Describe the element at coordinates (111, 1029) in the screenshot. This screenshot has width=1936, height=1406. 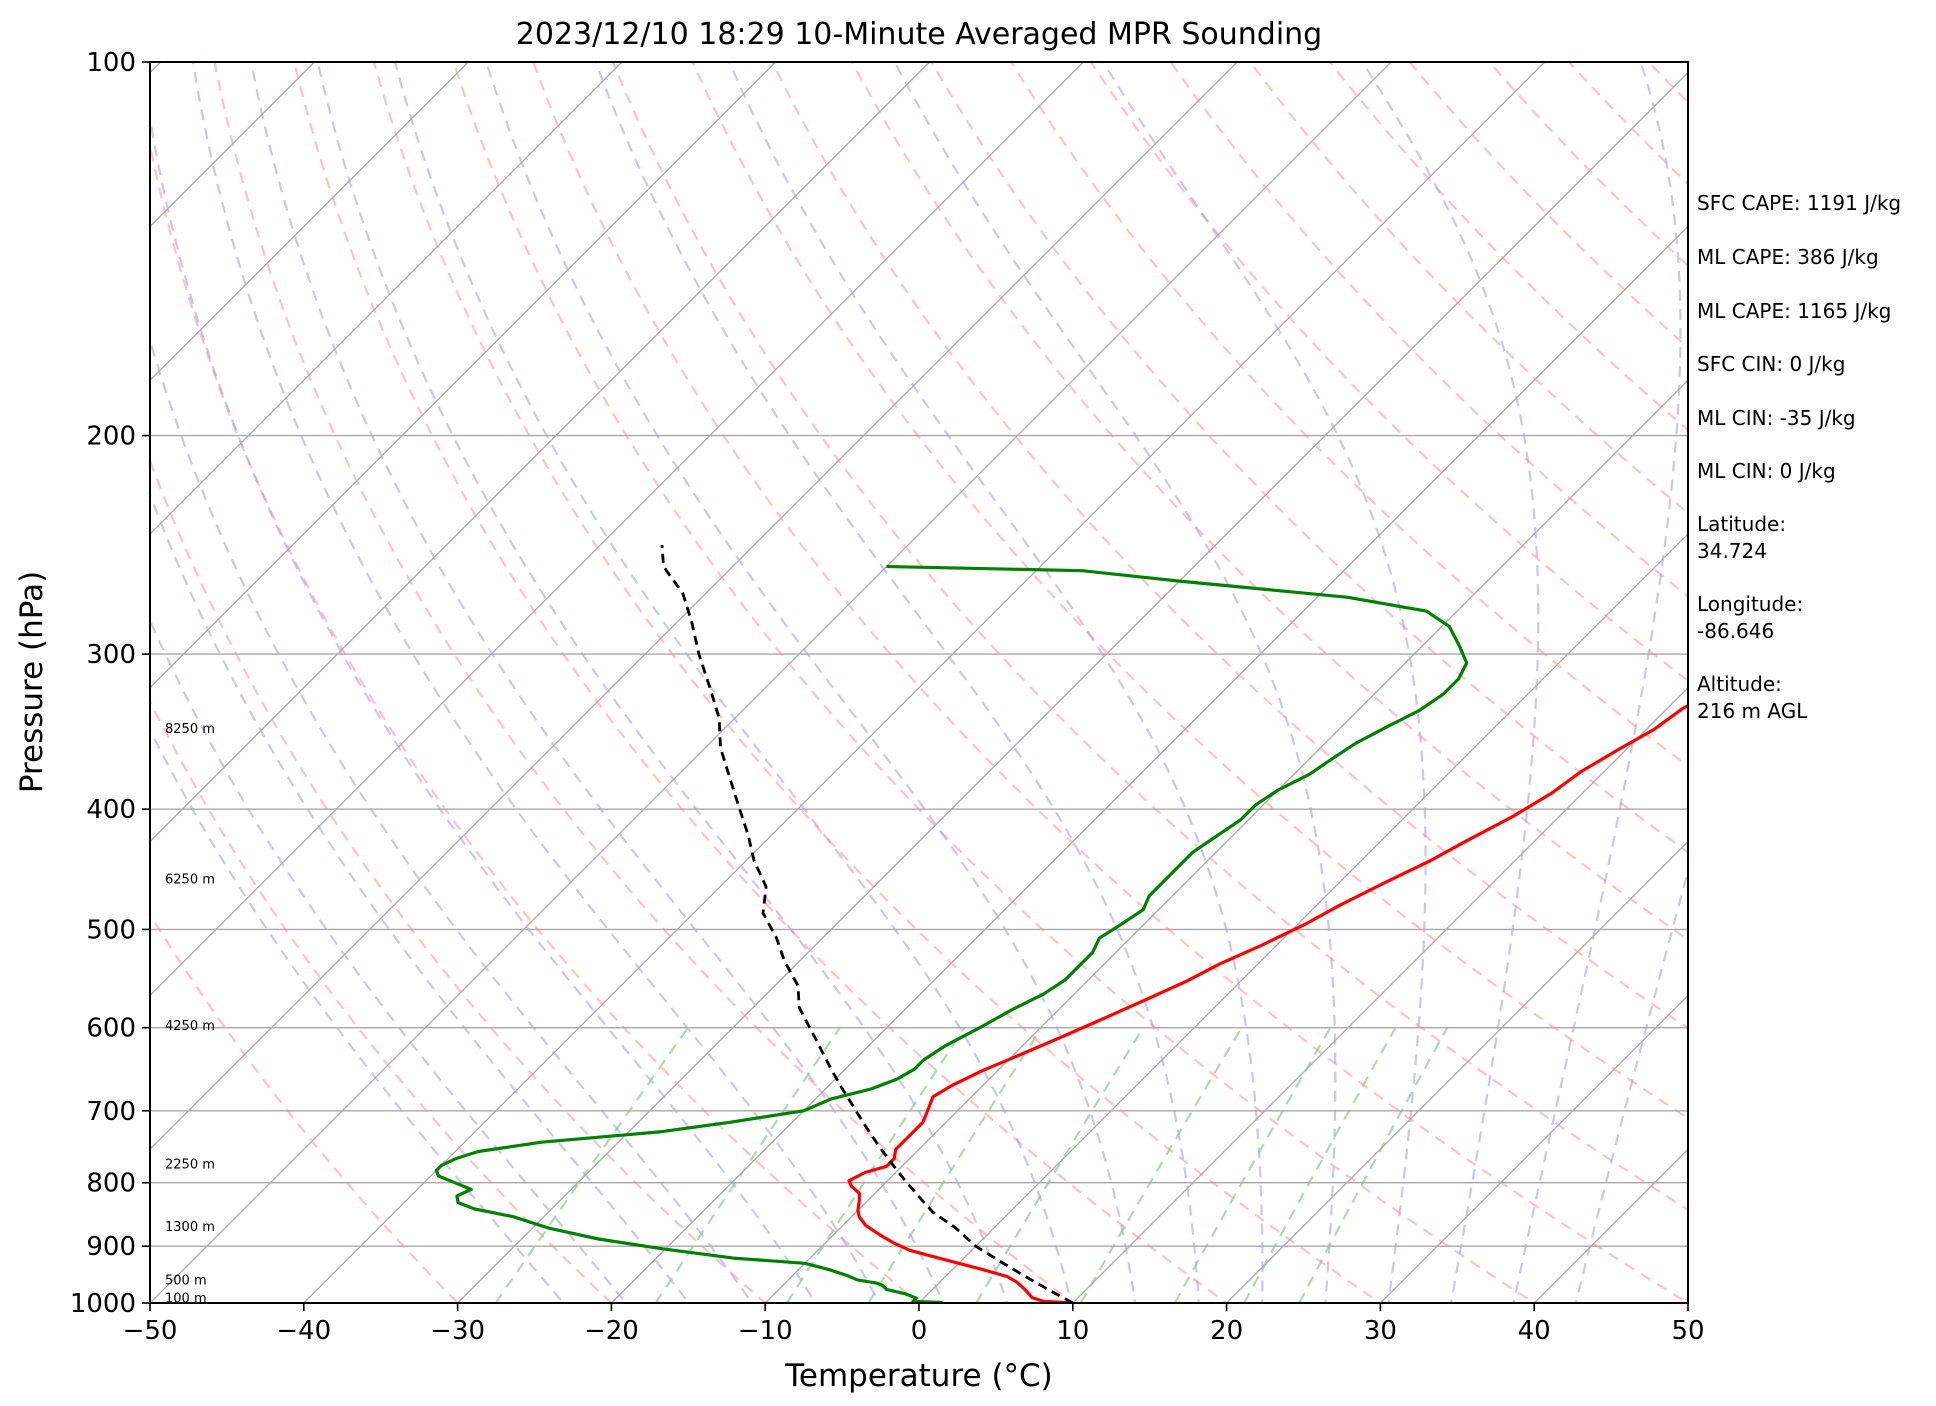
I see `y-tick-label: 600` at that location.